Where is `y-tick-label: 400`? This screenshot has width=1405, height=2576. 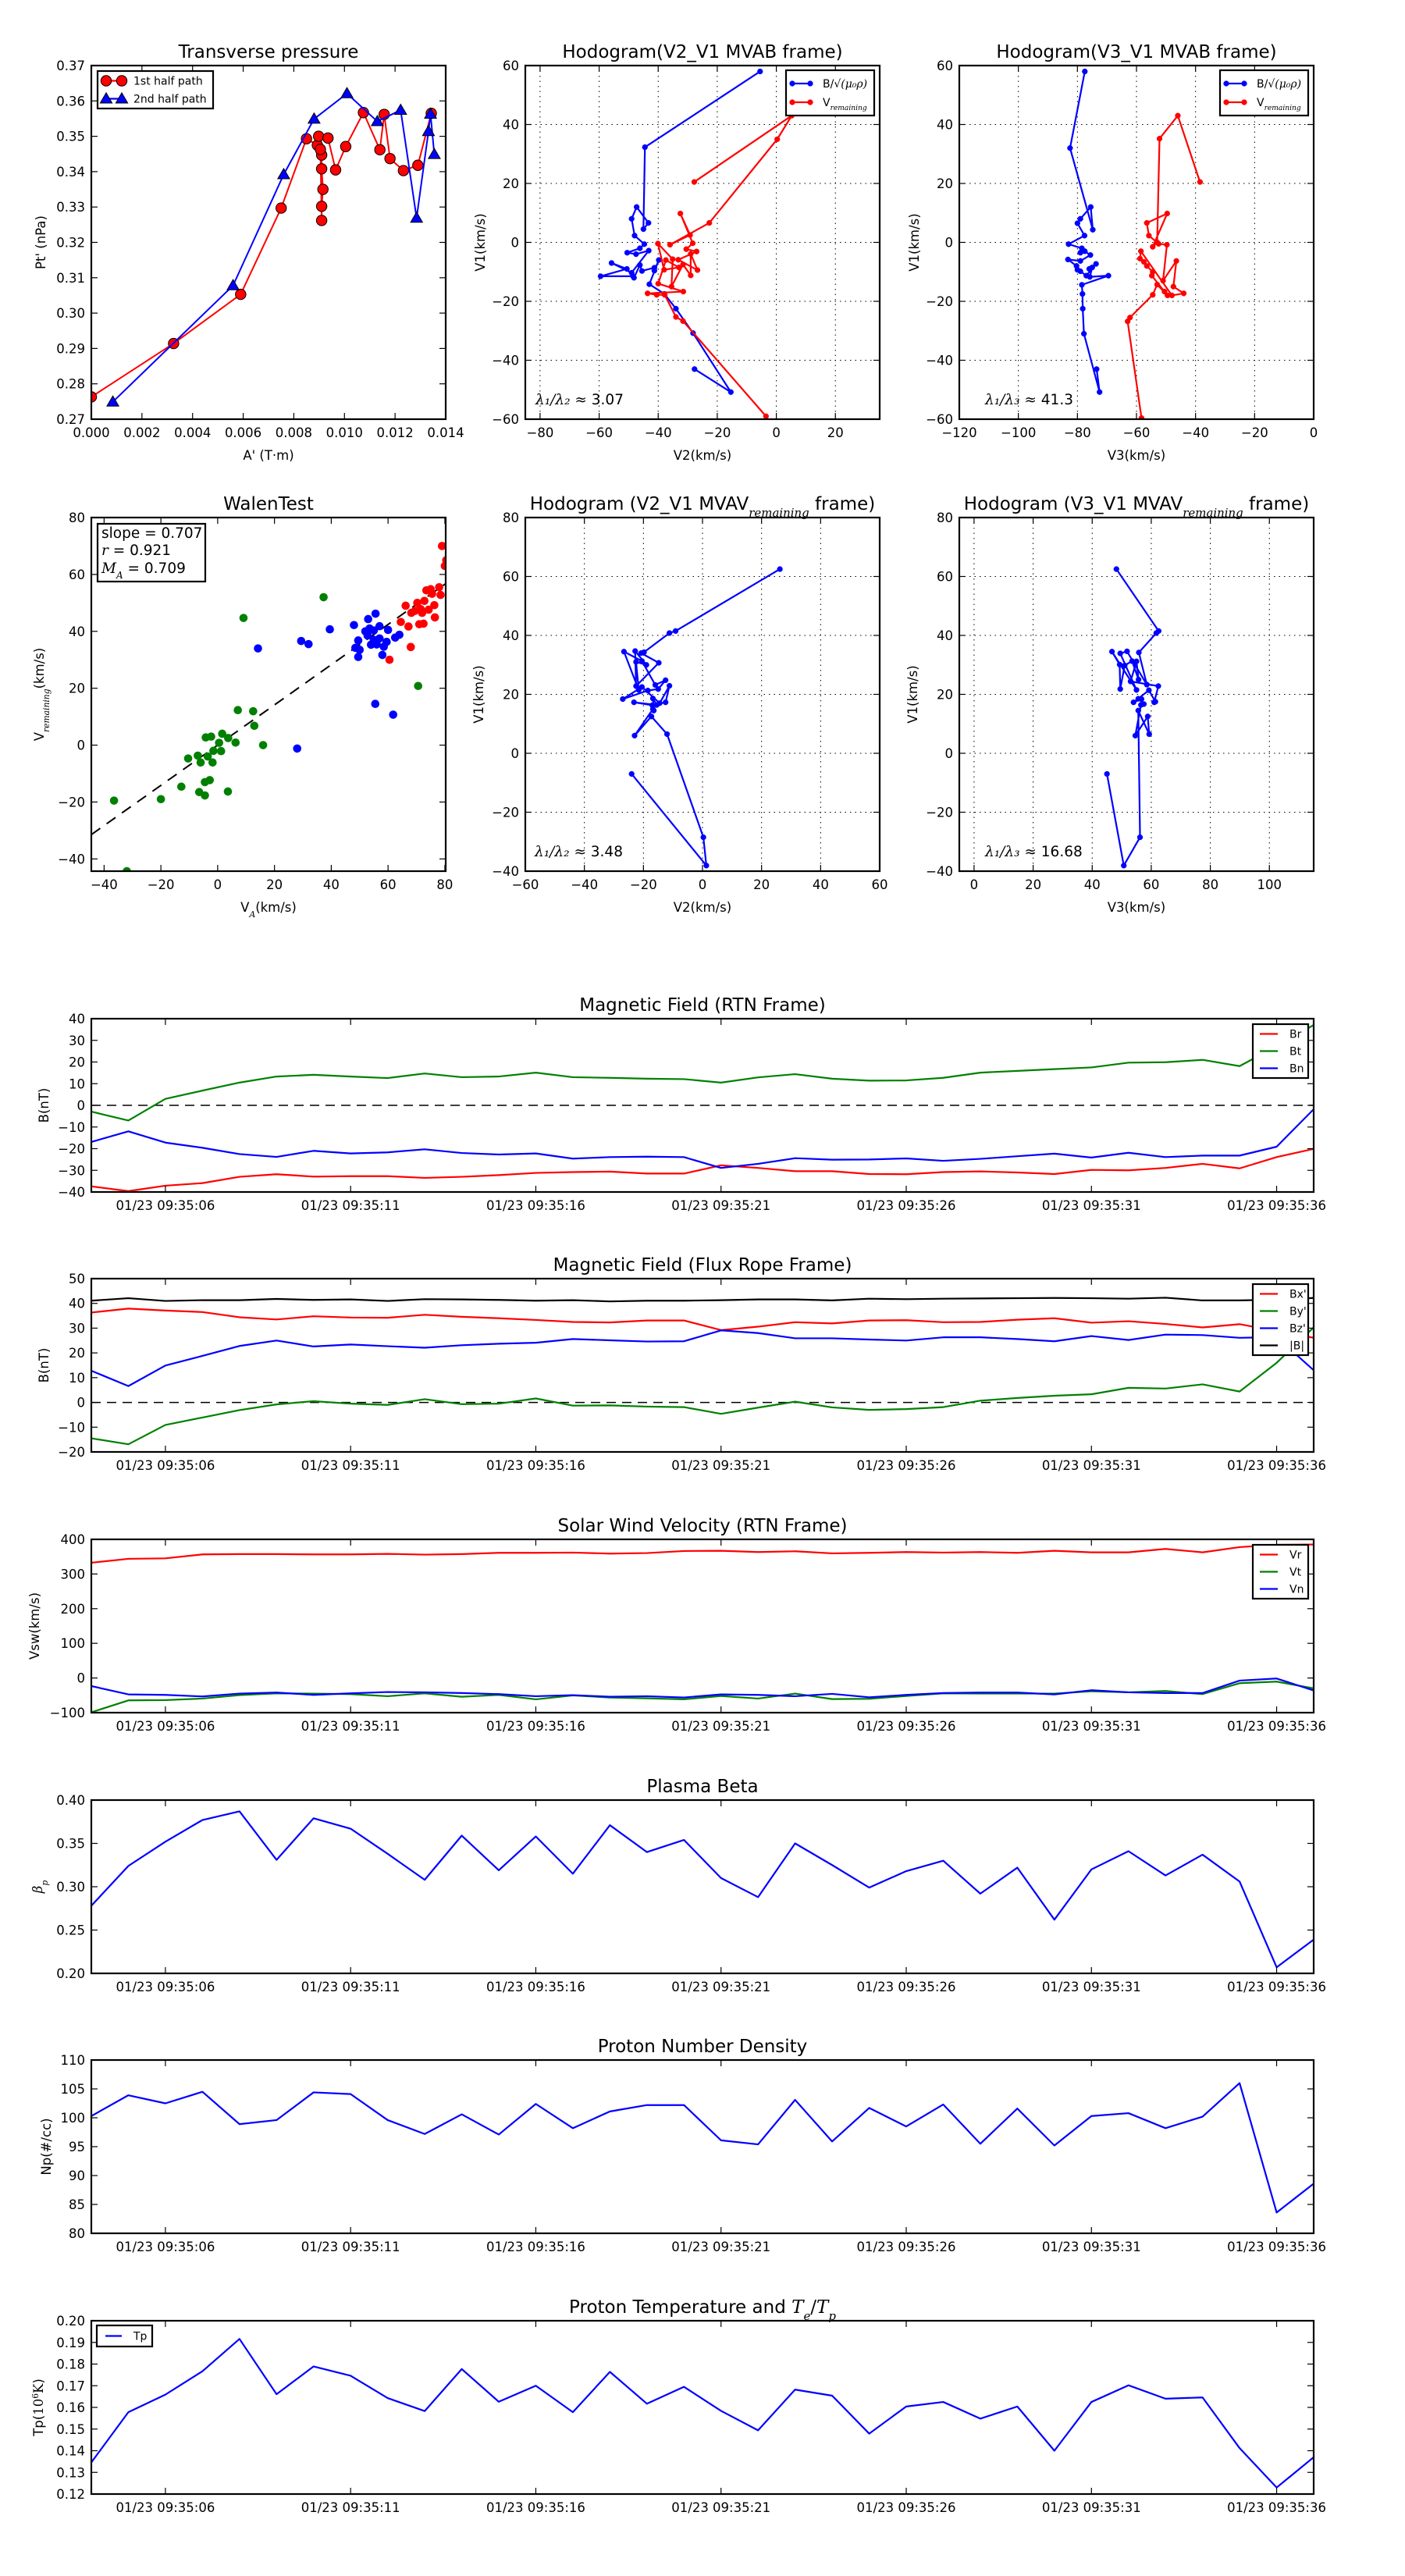
y-tick-label: 400 is located at coordinates (73, 1539).